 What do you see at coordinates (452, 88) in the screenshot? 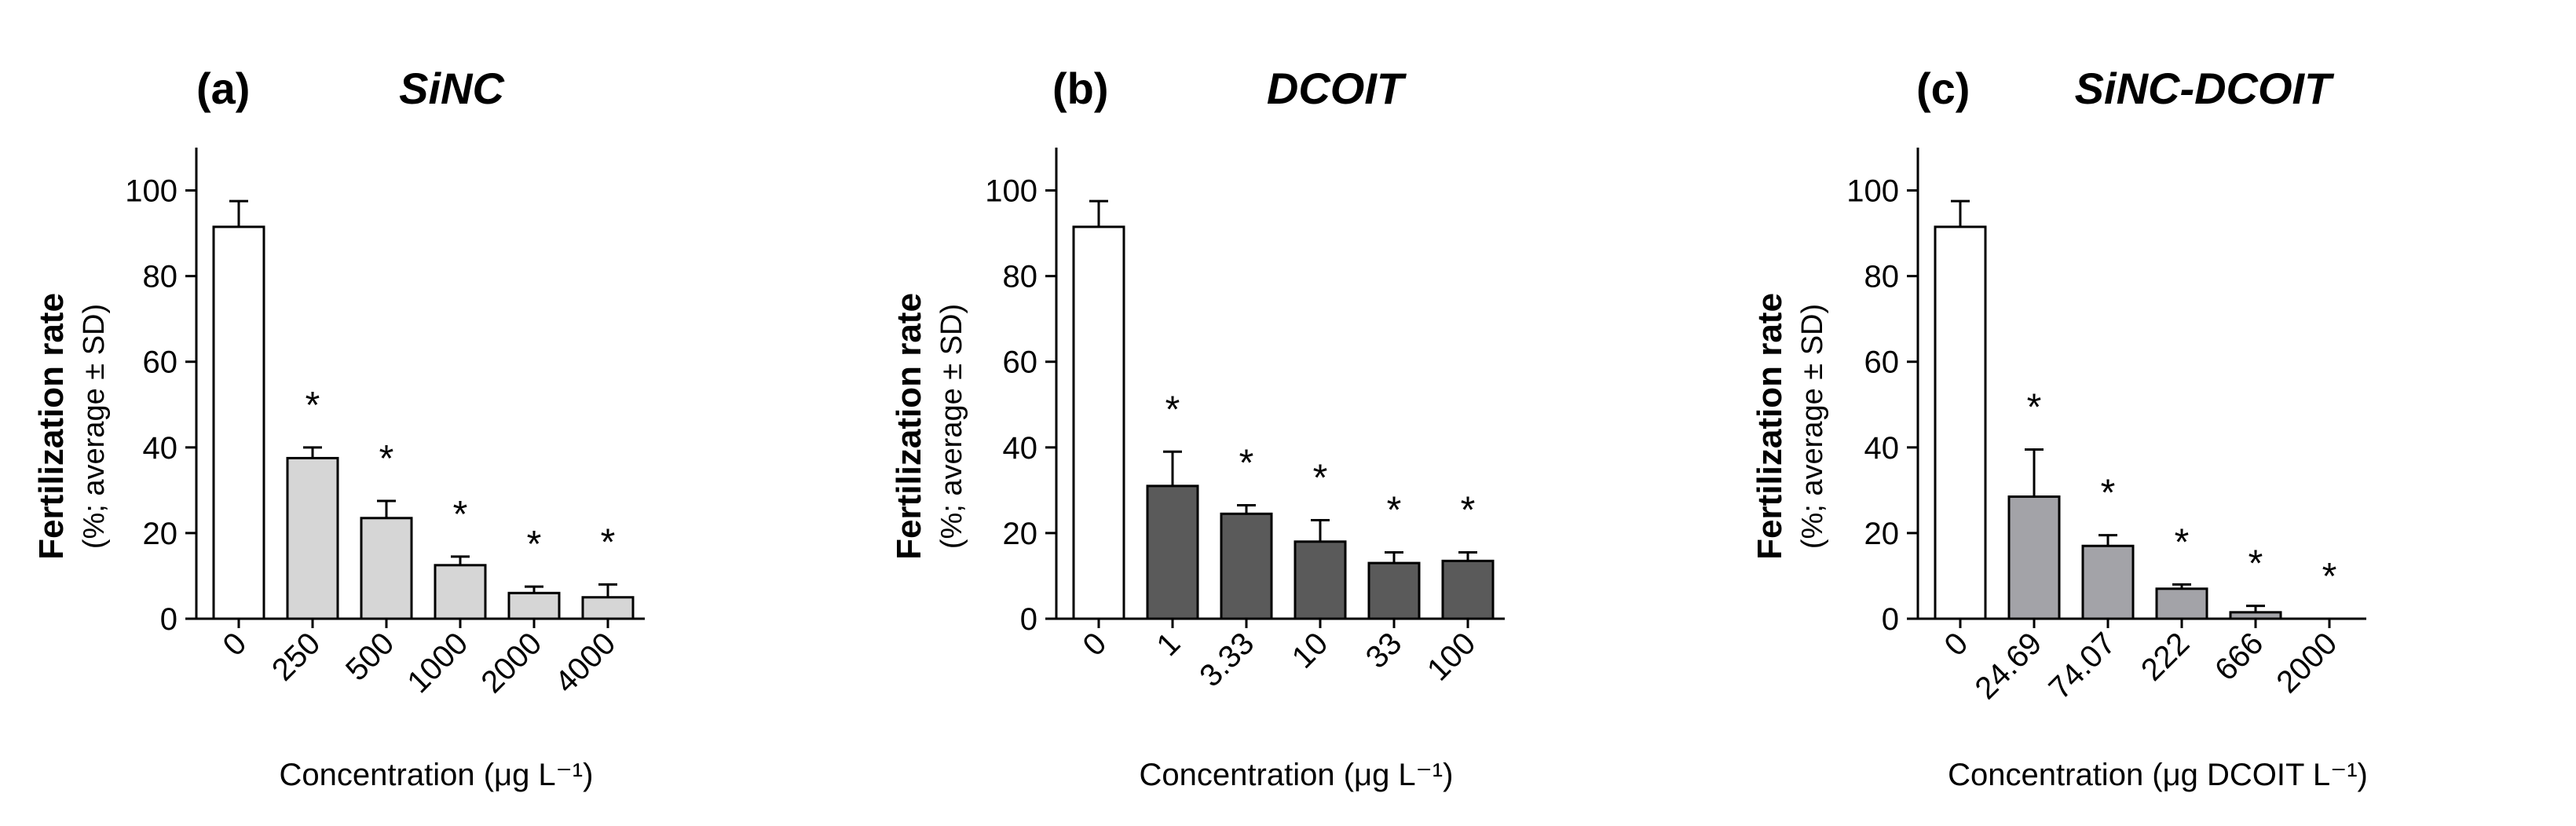
I see `chart-title: SiNC` at bounding box center [452, 88].